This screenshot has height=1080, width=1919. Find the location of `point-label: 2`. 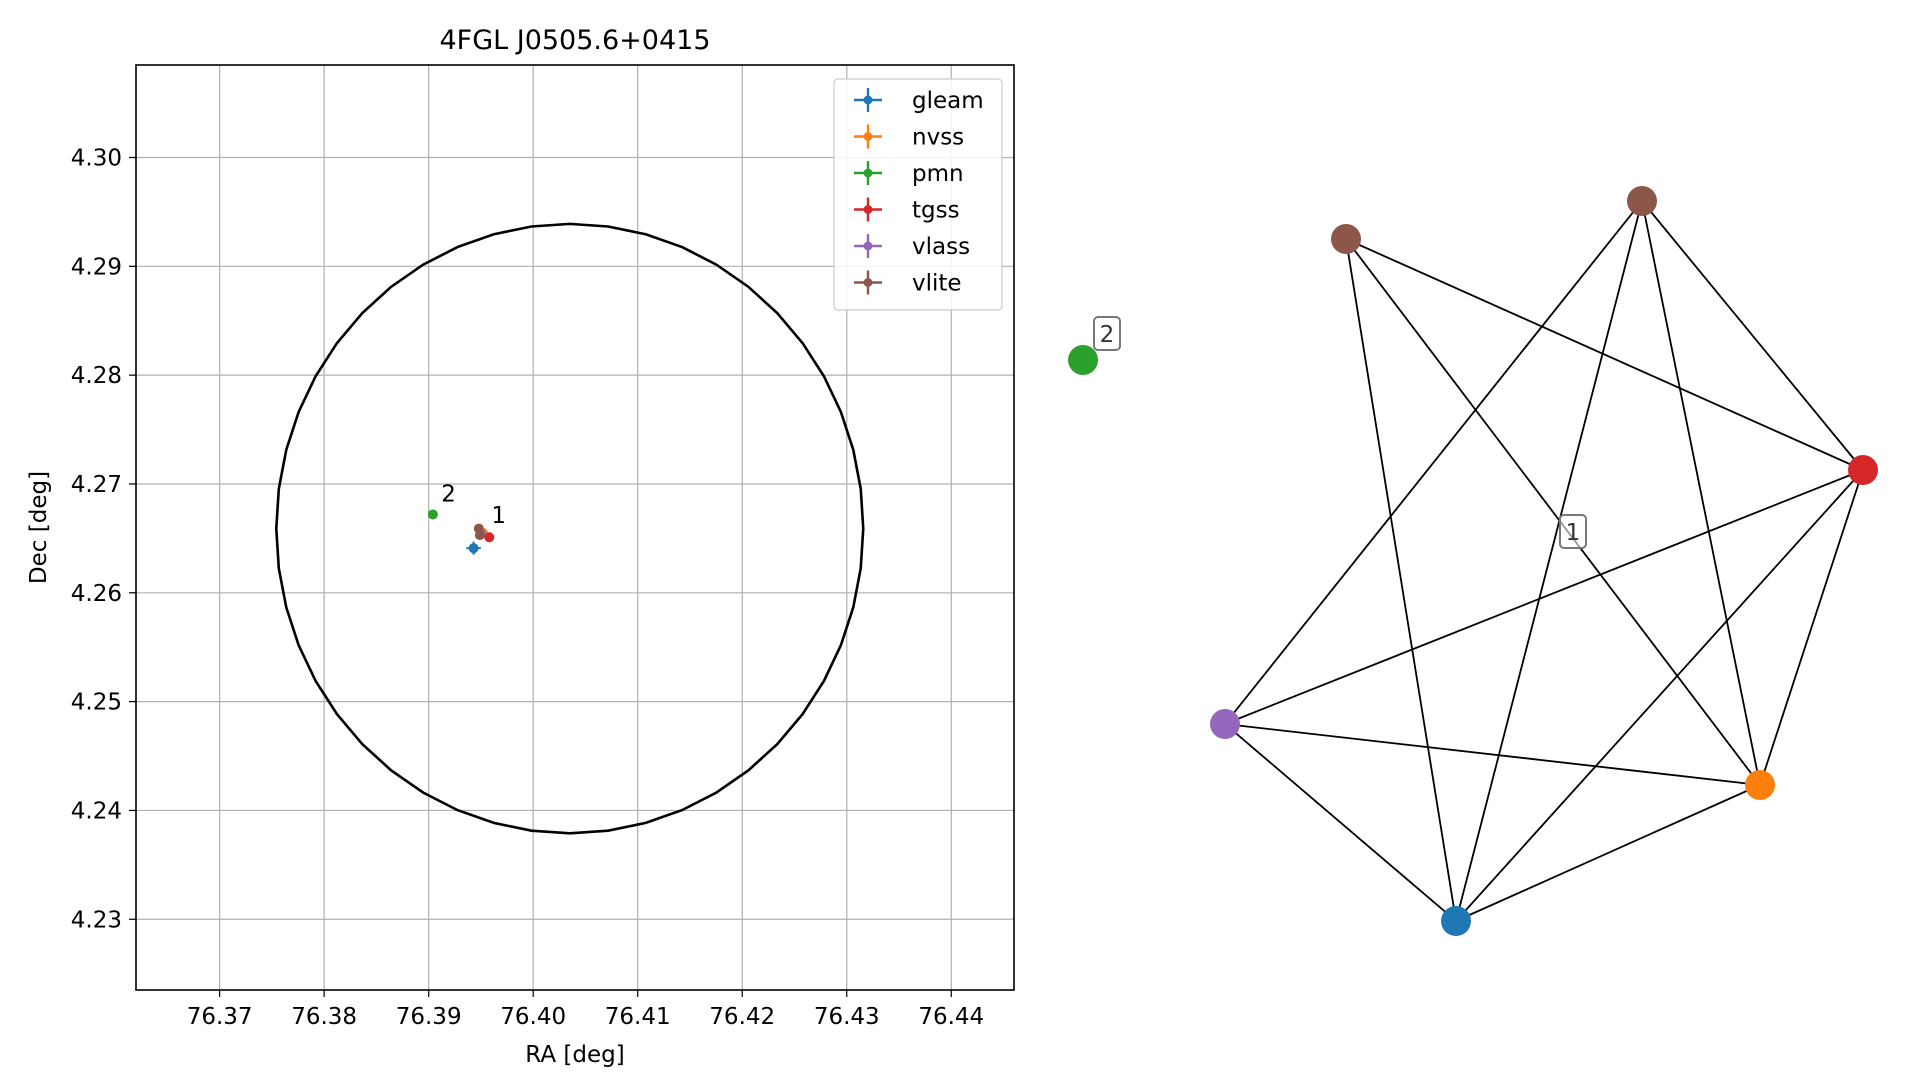

point-label: 2 is located at coordinates (448, 494).